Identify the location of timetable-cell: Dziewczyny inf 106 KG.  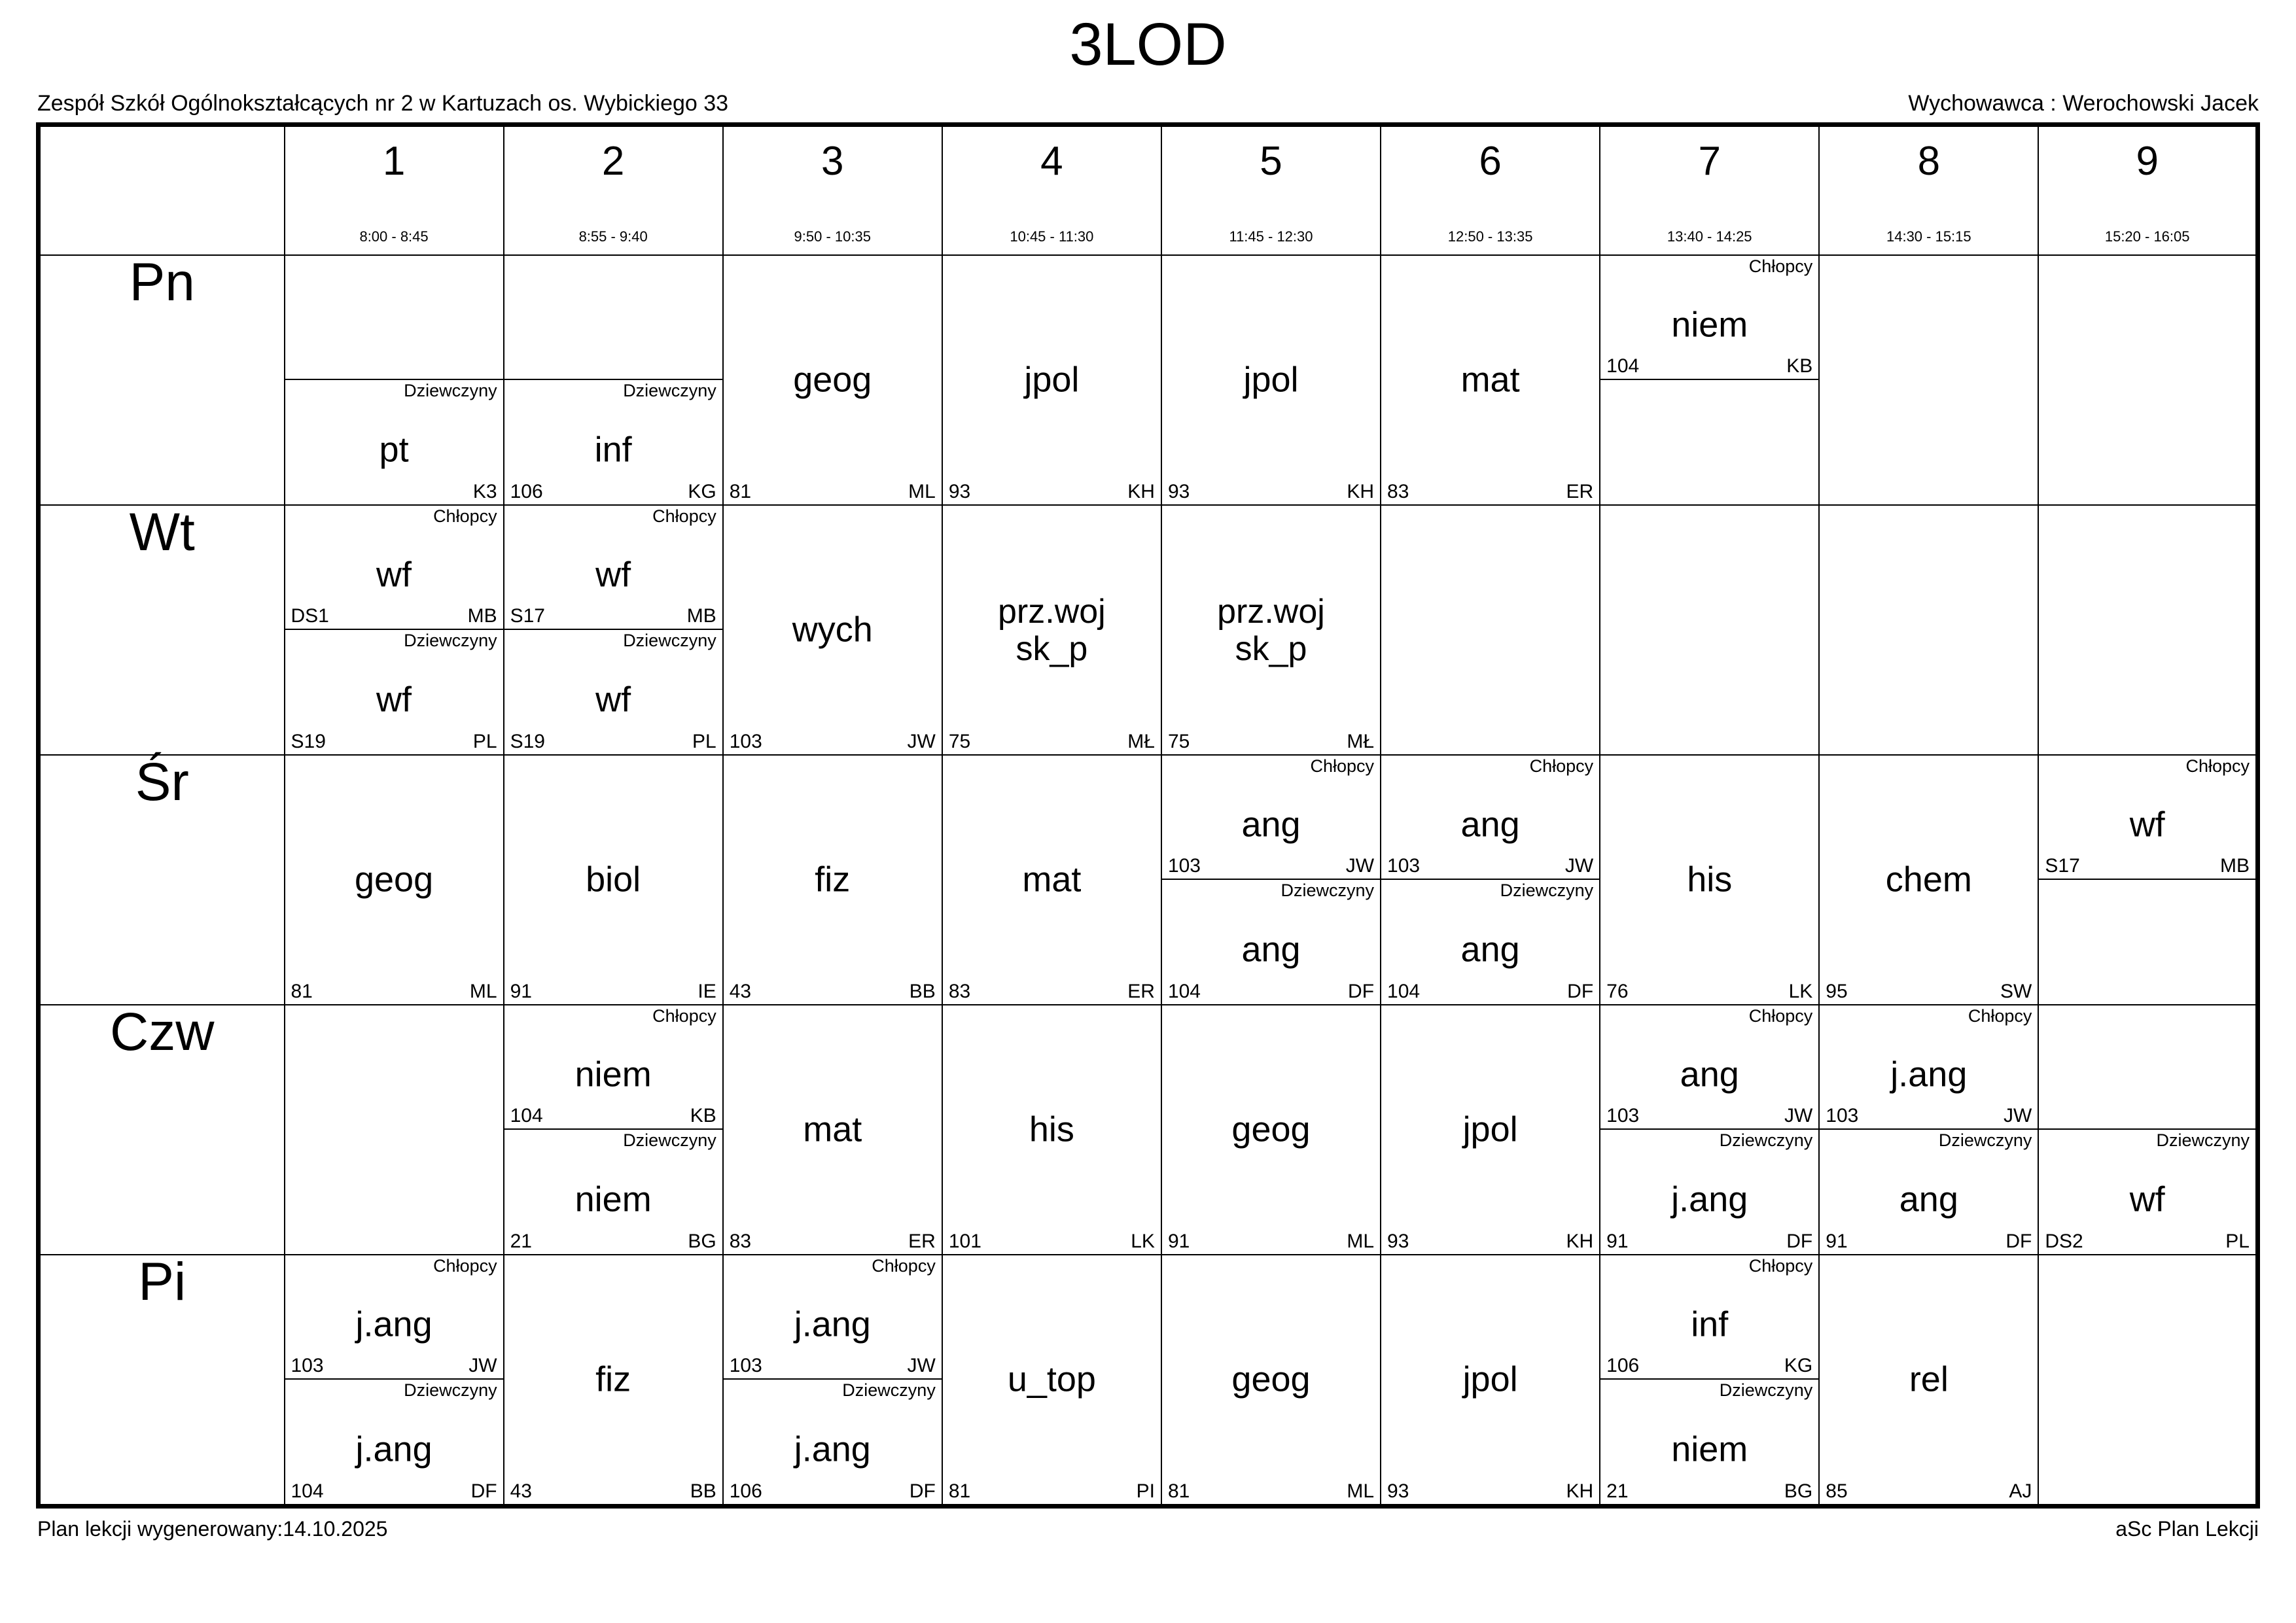
(614, 380).